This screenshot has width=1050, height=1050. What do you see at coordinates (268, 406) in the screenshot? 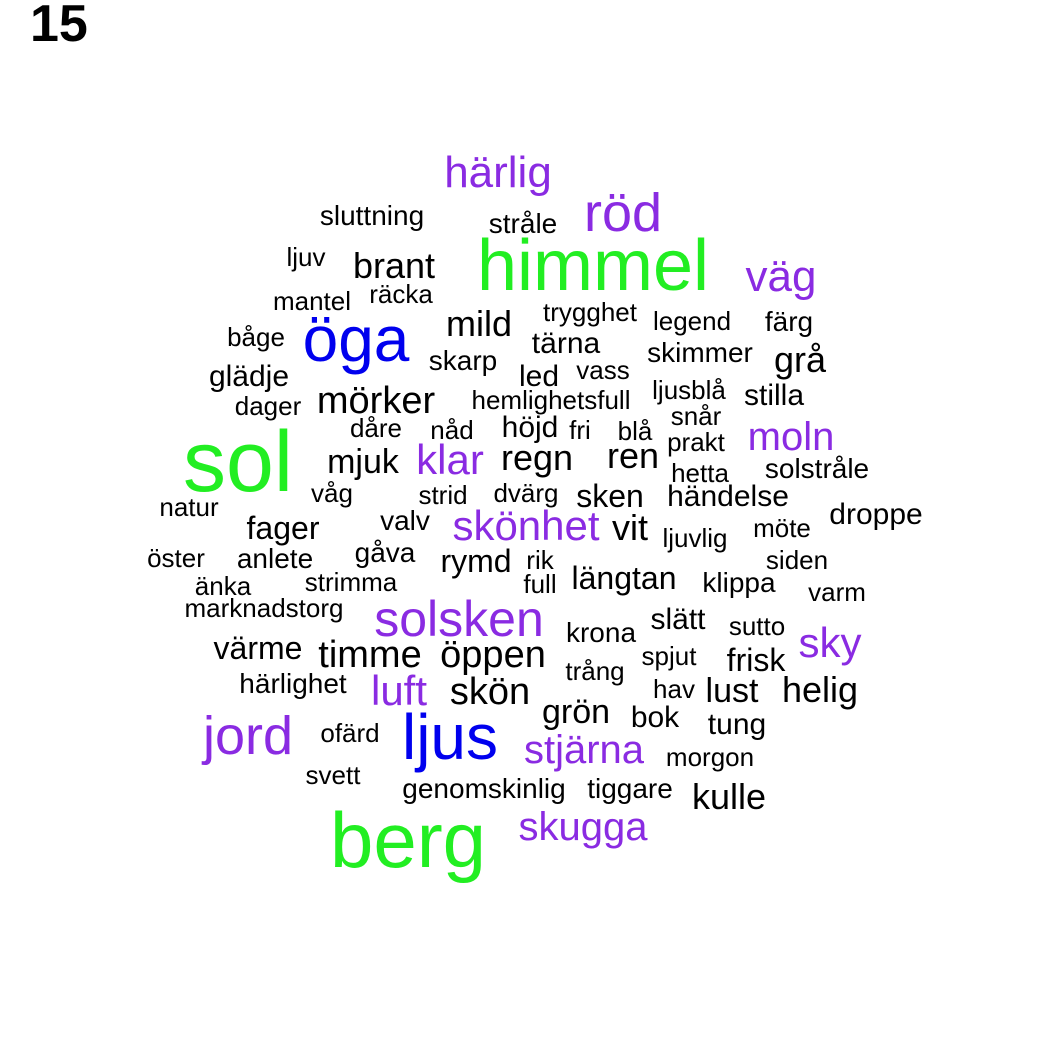
I see `cloud-word: dager` at bounding box center [268, 406].